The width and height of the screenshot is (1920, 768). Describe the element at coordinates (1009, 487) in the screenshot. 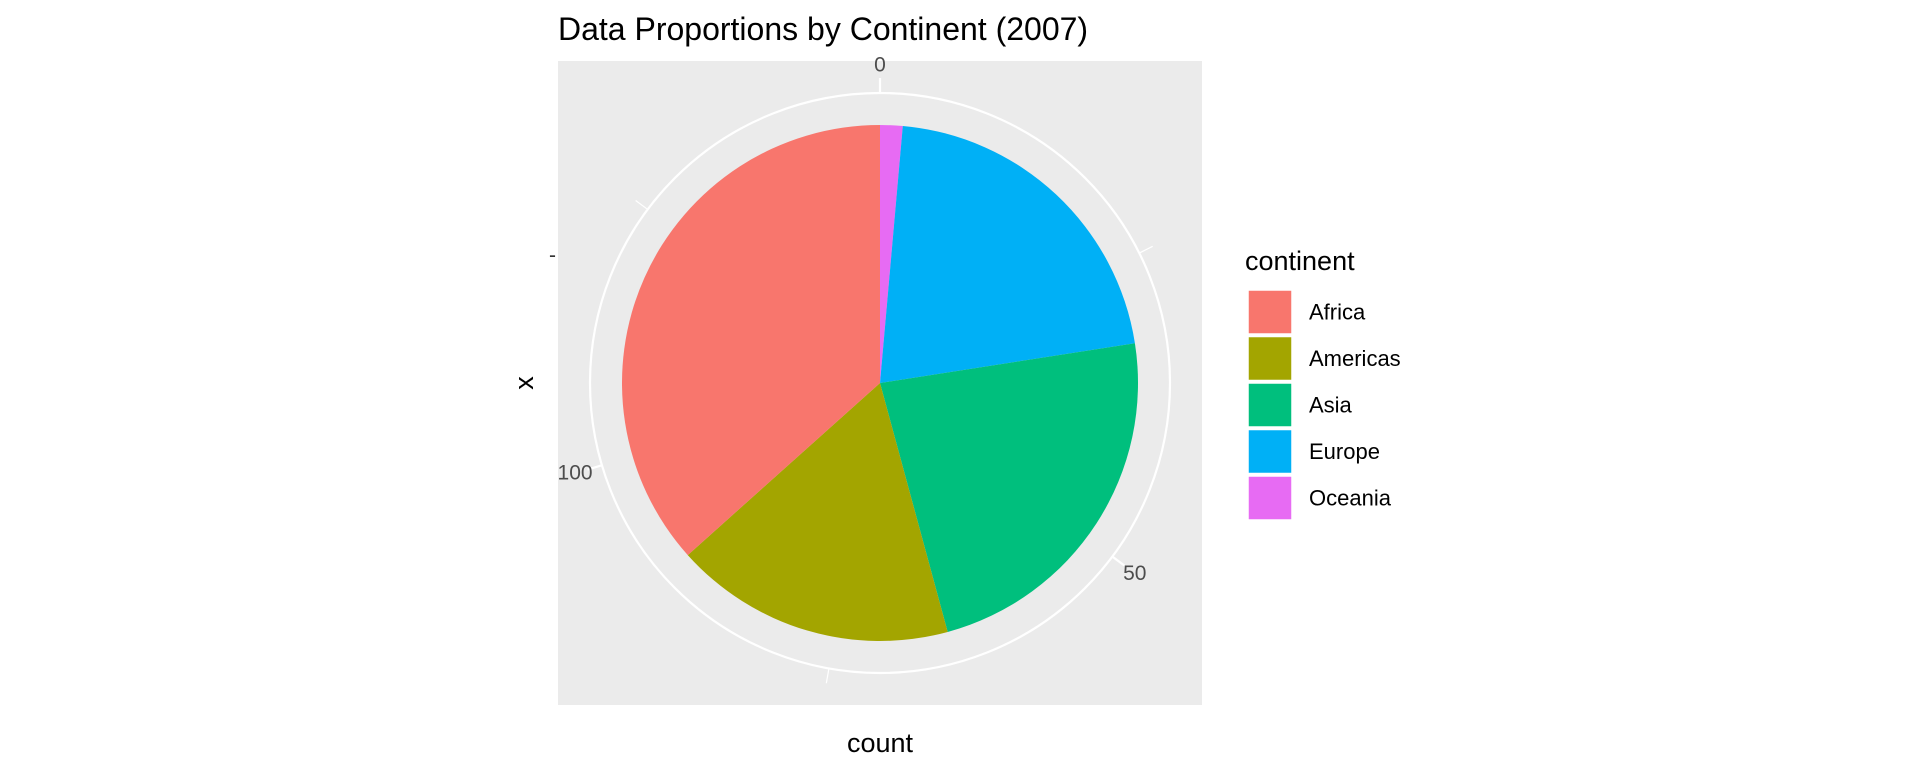

I see `pie-slice-asia` at that location.